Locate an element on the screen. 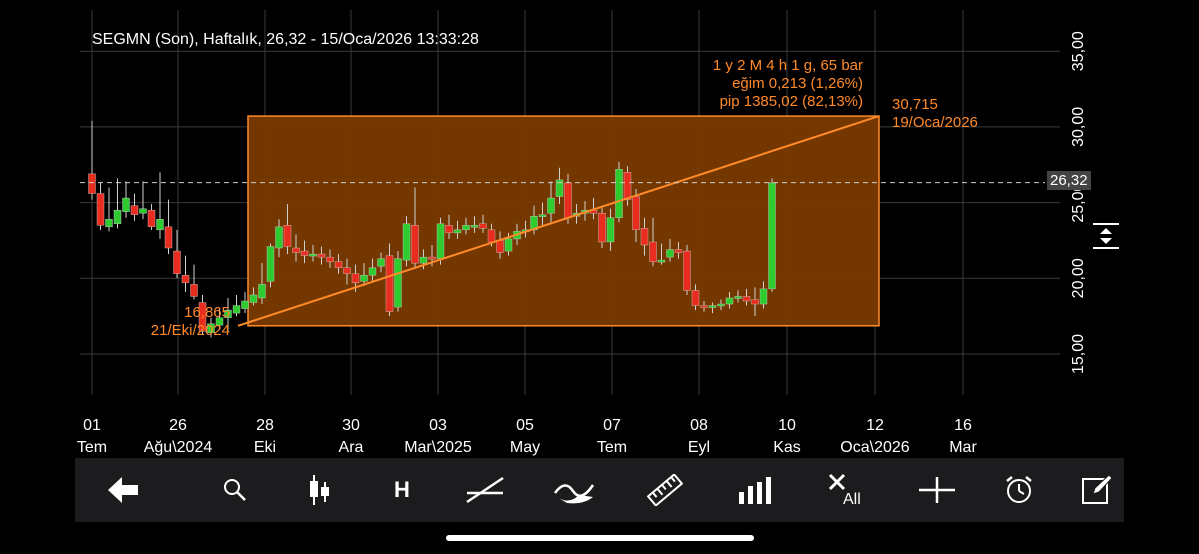  y-tick-label: 35,00 is located at coordinates (1078, 51).